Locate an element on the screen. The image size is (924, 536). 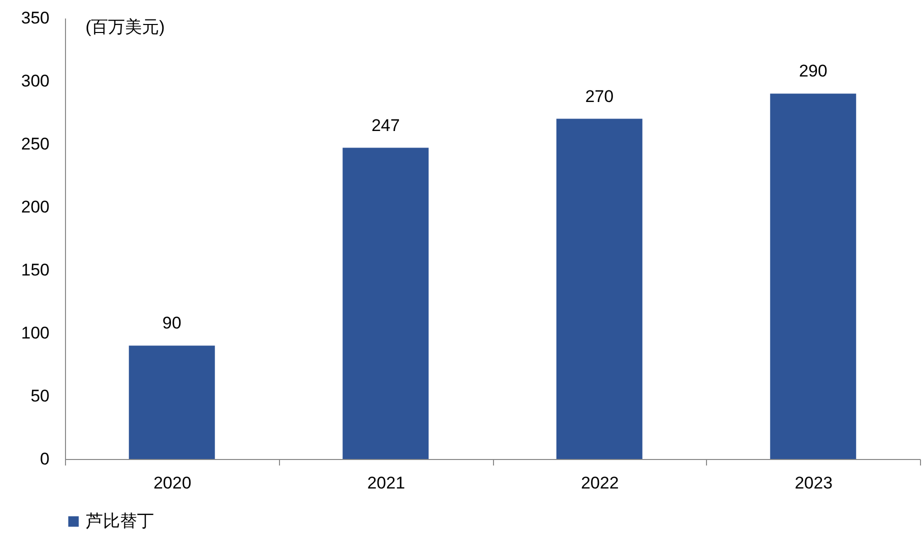
y-axis-title: (百万美元) is located at coordinates (125, 27).